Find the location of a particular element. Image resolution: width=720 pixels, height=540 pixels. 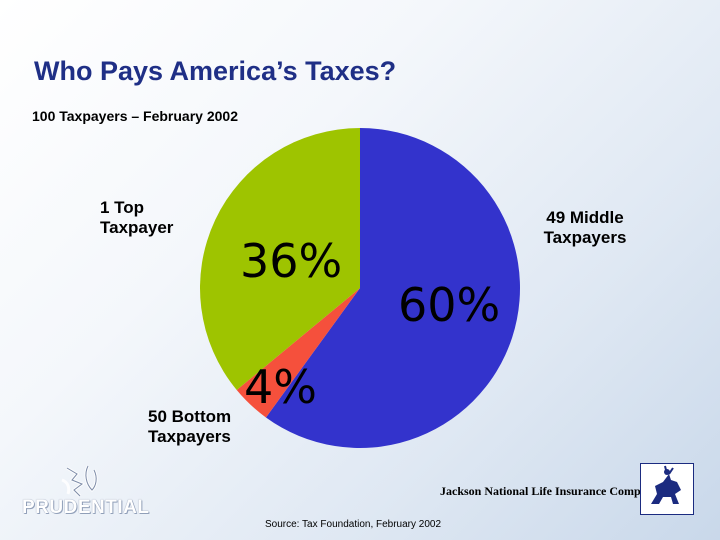

slice-percent-top: 36% is located at coordinates (291, 261).